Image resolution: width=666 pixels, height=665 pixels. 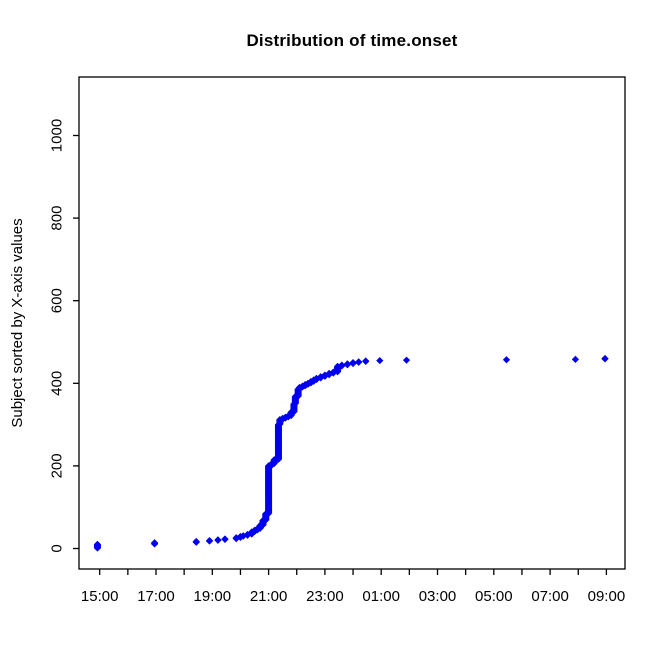 What do you see at coordinates (438, 596) in the screenshot?
I see `x-tick-label: 03:00` at bounding box center [438, 596].